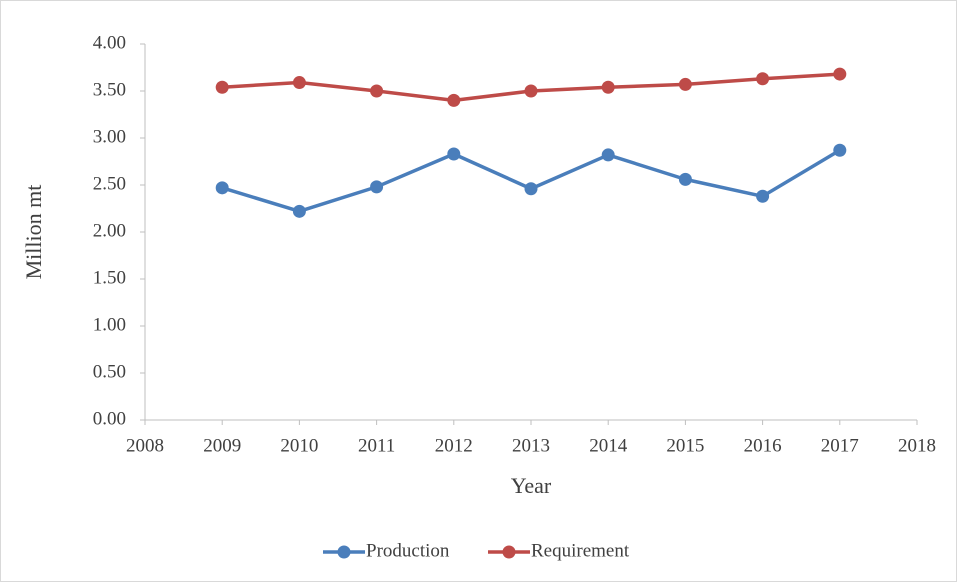 This screenshot has width=958, height=583. Describe the element at coordinates (408, 550) in the screenshot. I see `legend-label: Production` at that location.